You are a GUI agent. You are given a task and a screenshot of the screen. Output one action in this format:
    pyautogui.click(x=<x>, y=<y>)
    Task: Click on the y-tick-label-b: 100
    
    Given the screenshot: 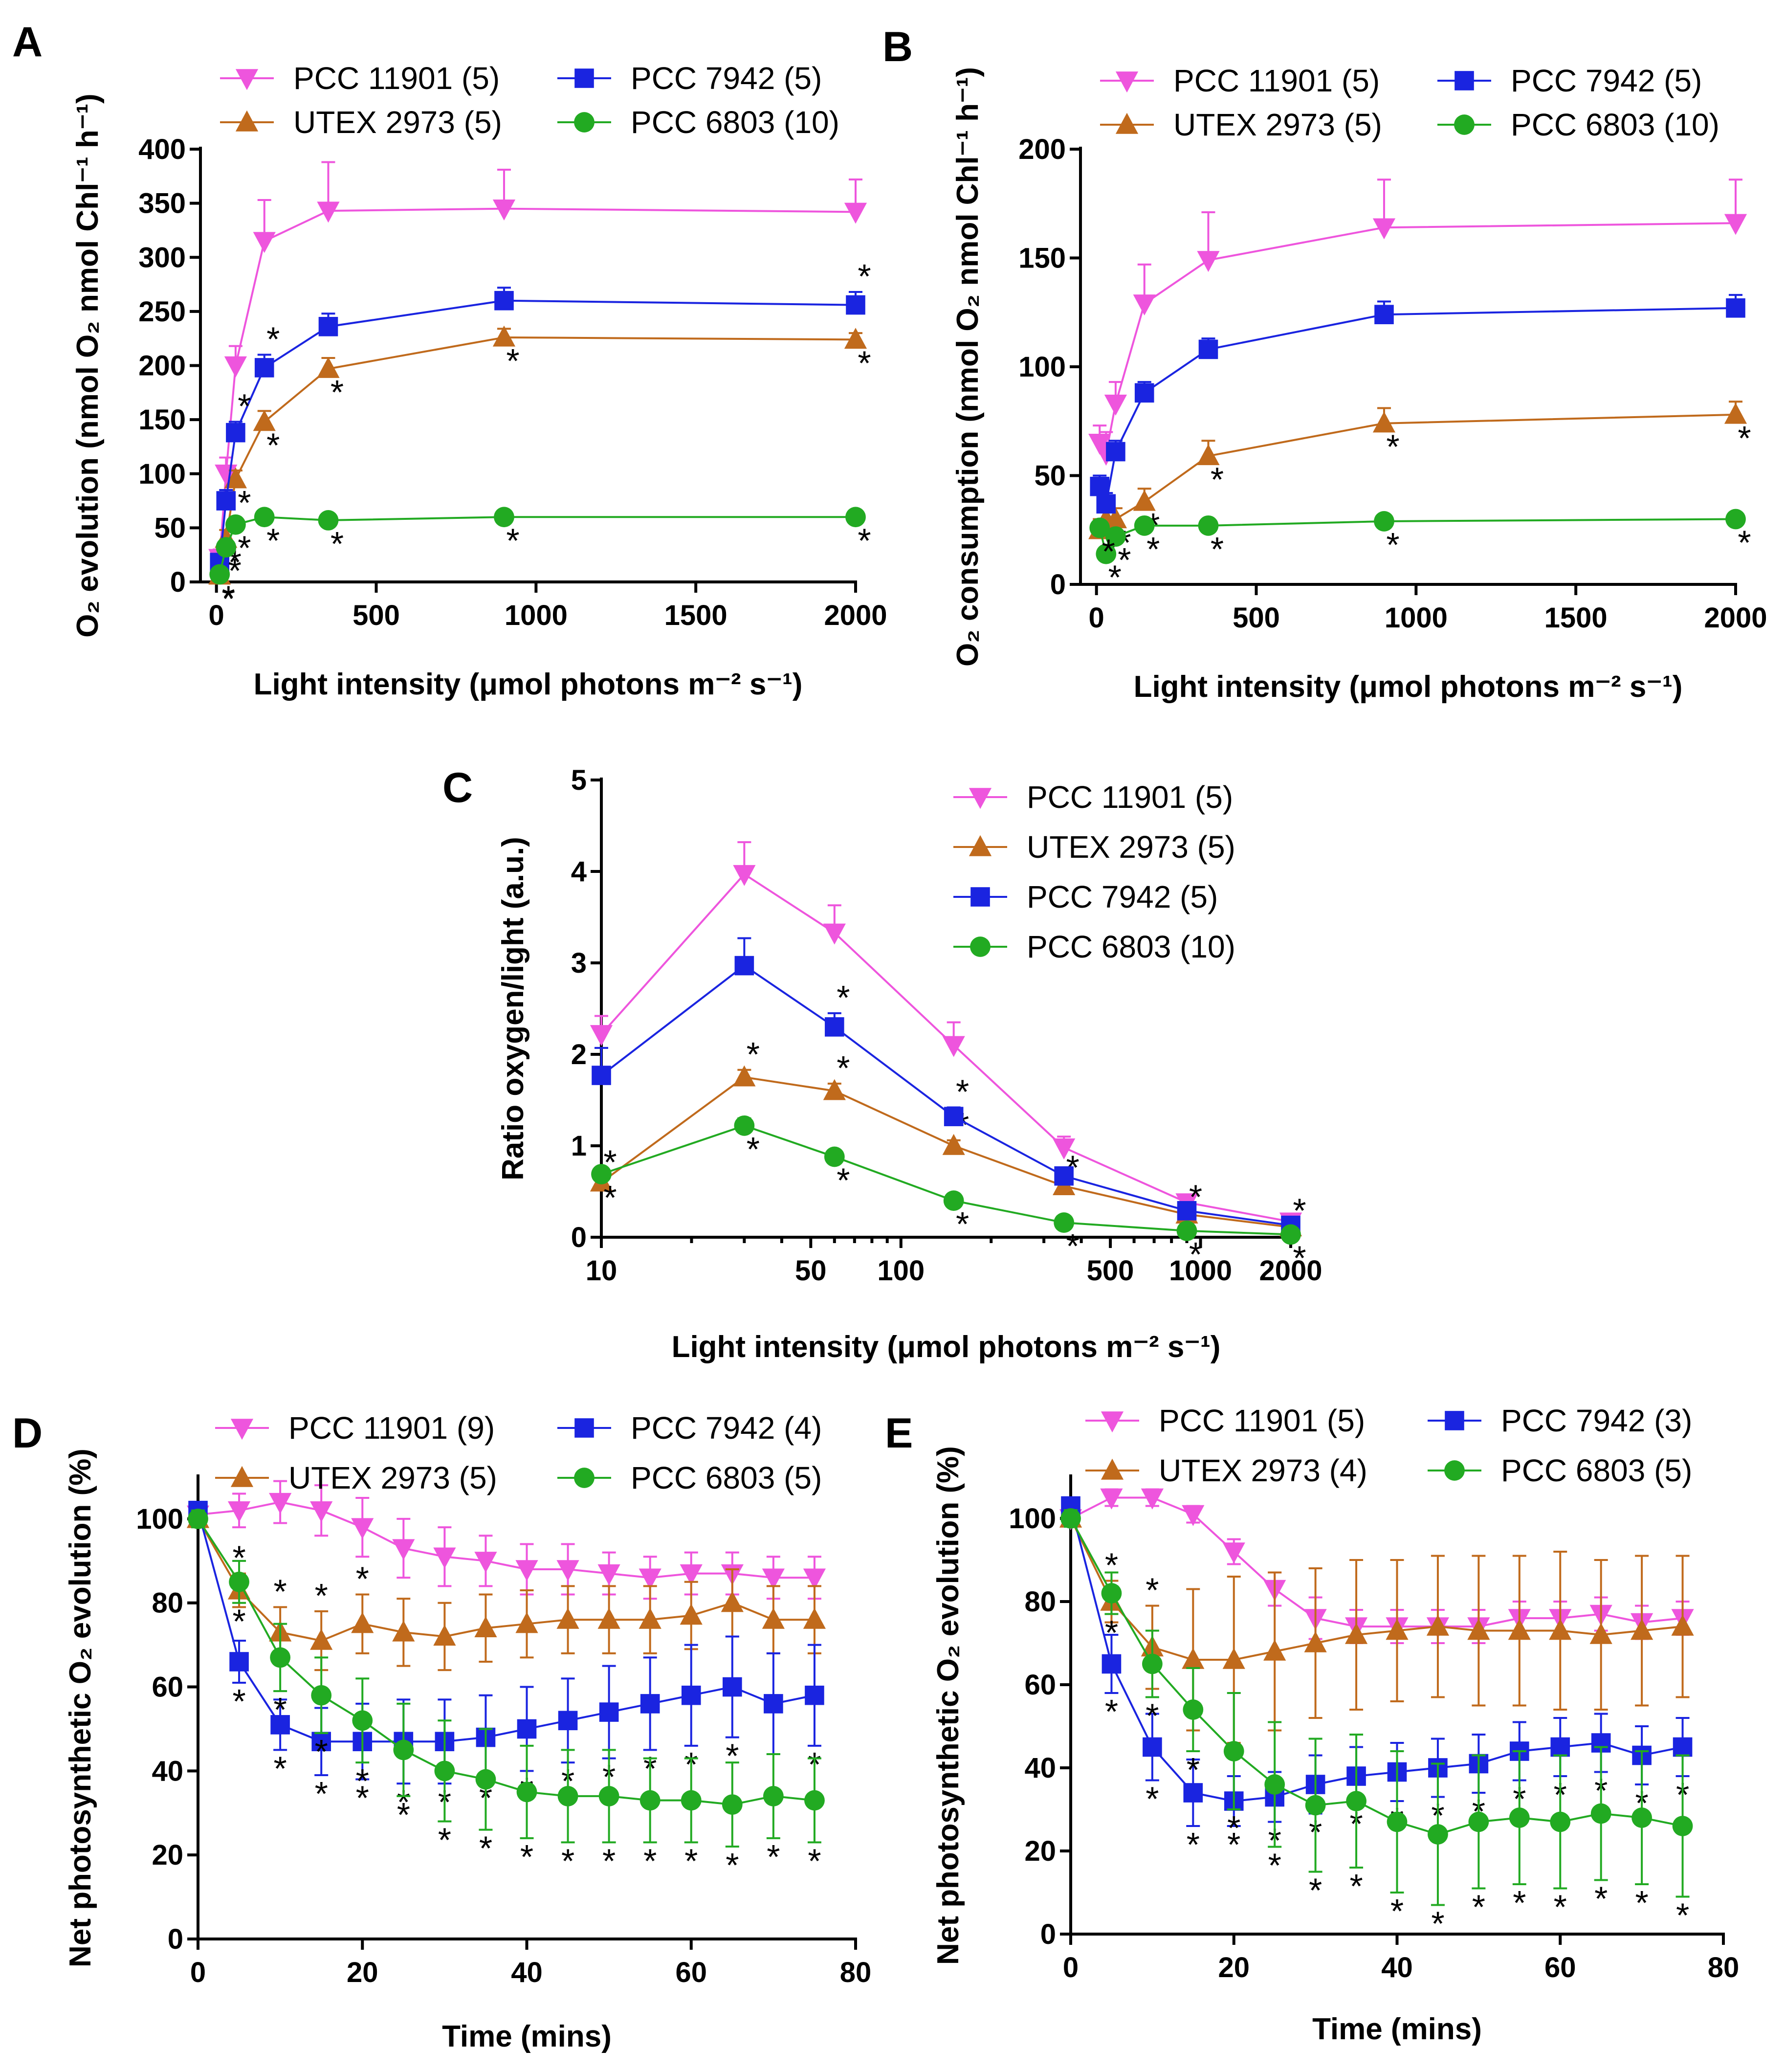 What is the action you would take?
    pyautogui.click(x=1042, y=367)
    